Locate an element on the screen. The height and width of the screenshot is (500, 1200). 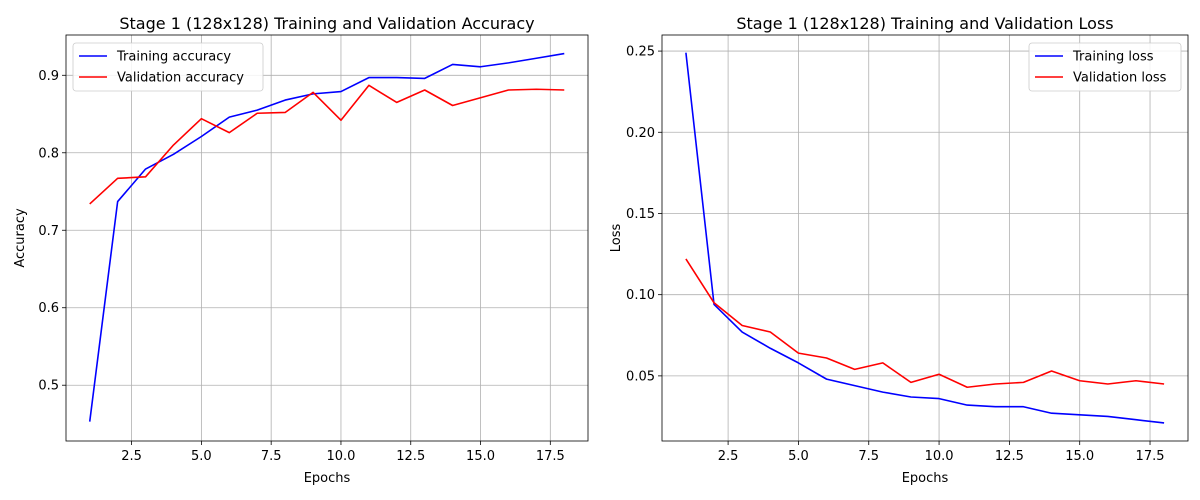
legend: Training accuracy Validation accuracy is located at coordinates (168, 67).